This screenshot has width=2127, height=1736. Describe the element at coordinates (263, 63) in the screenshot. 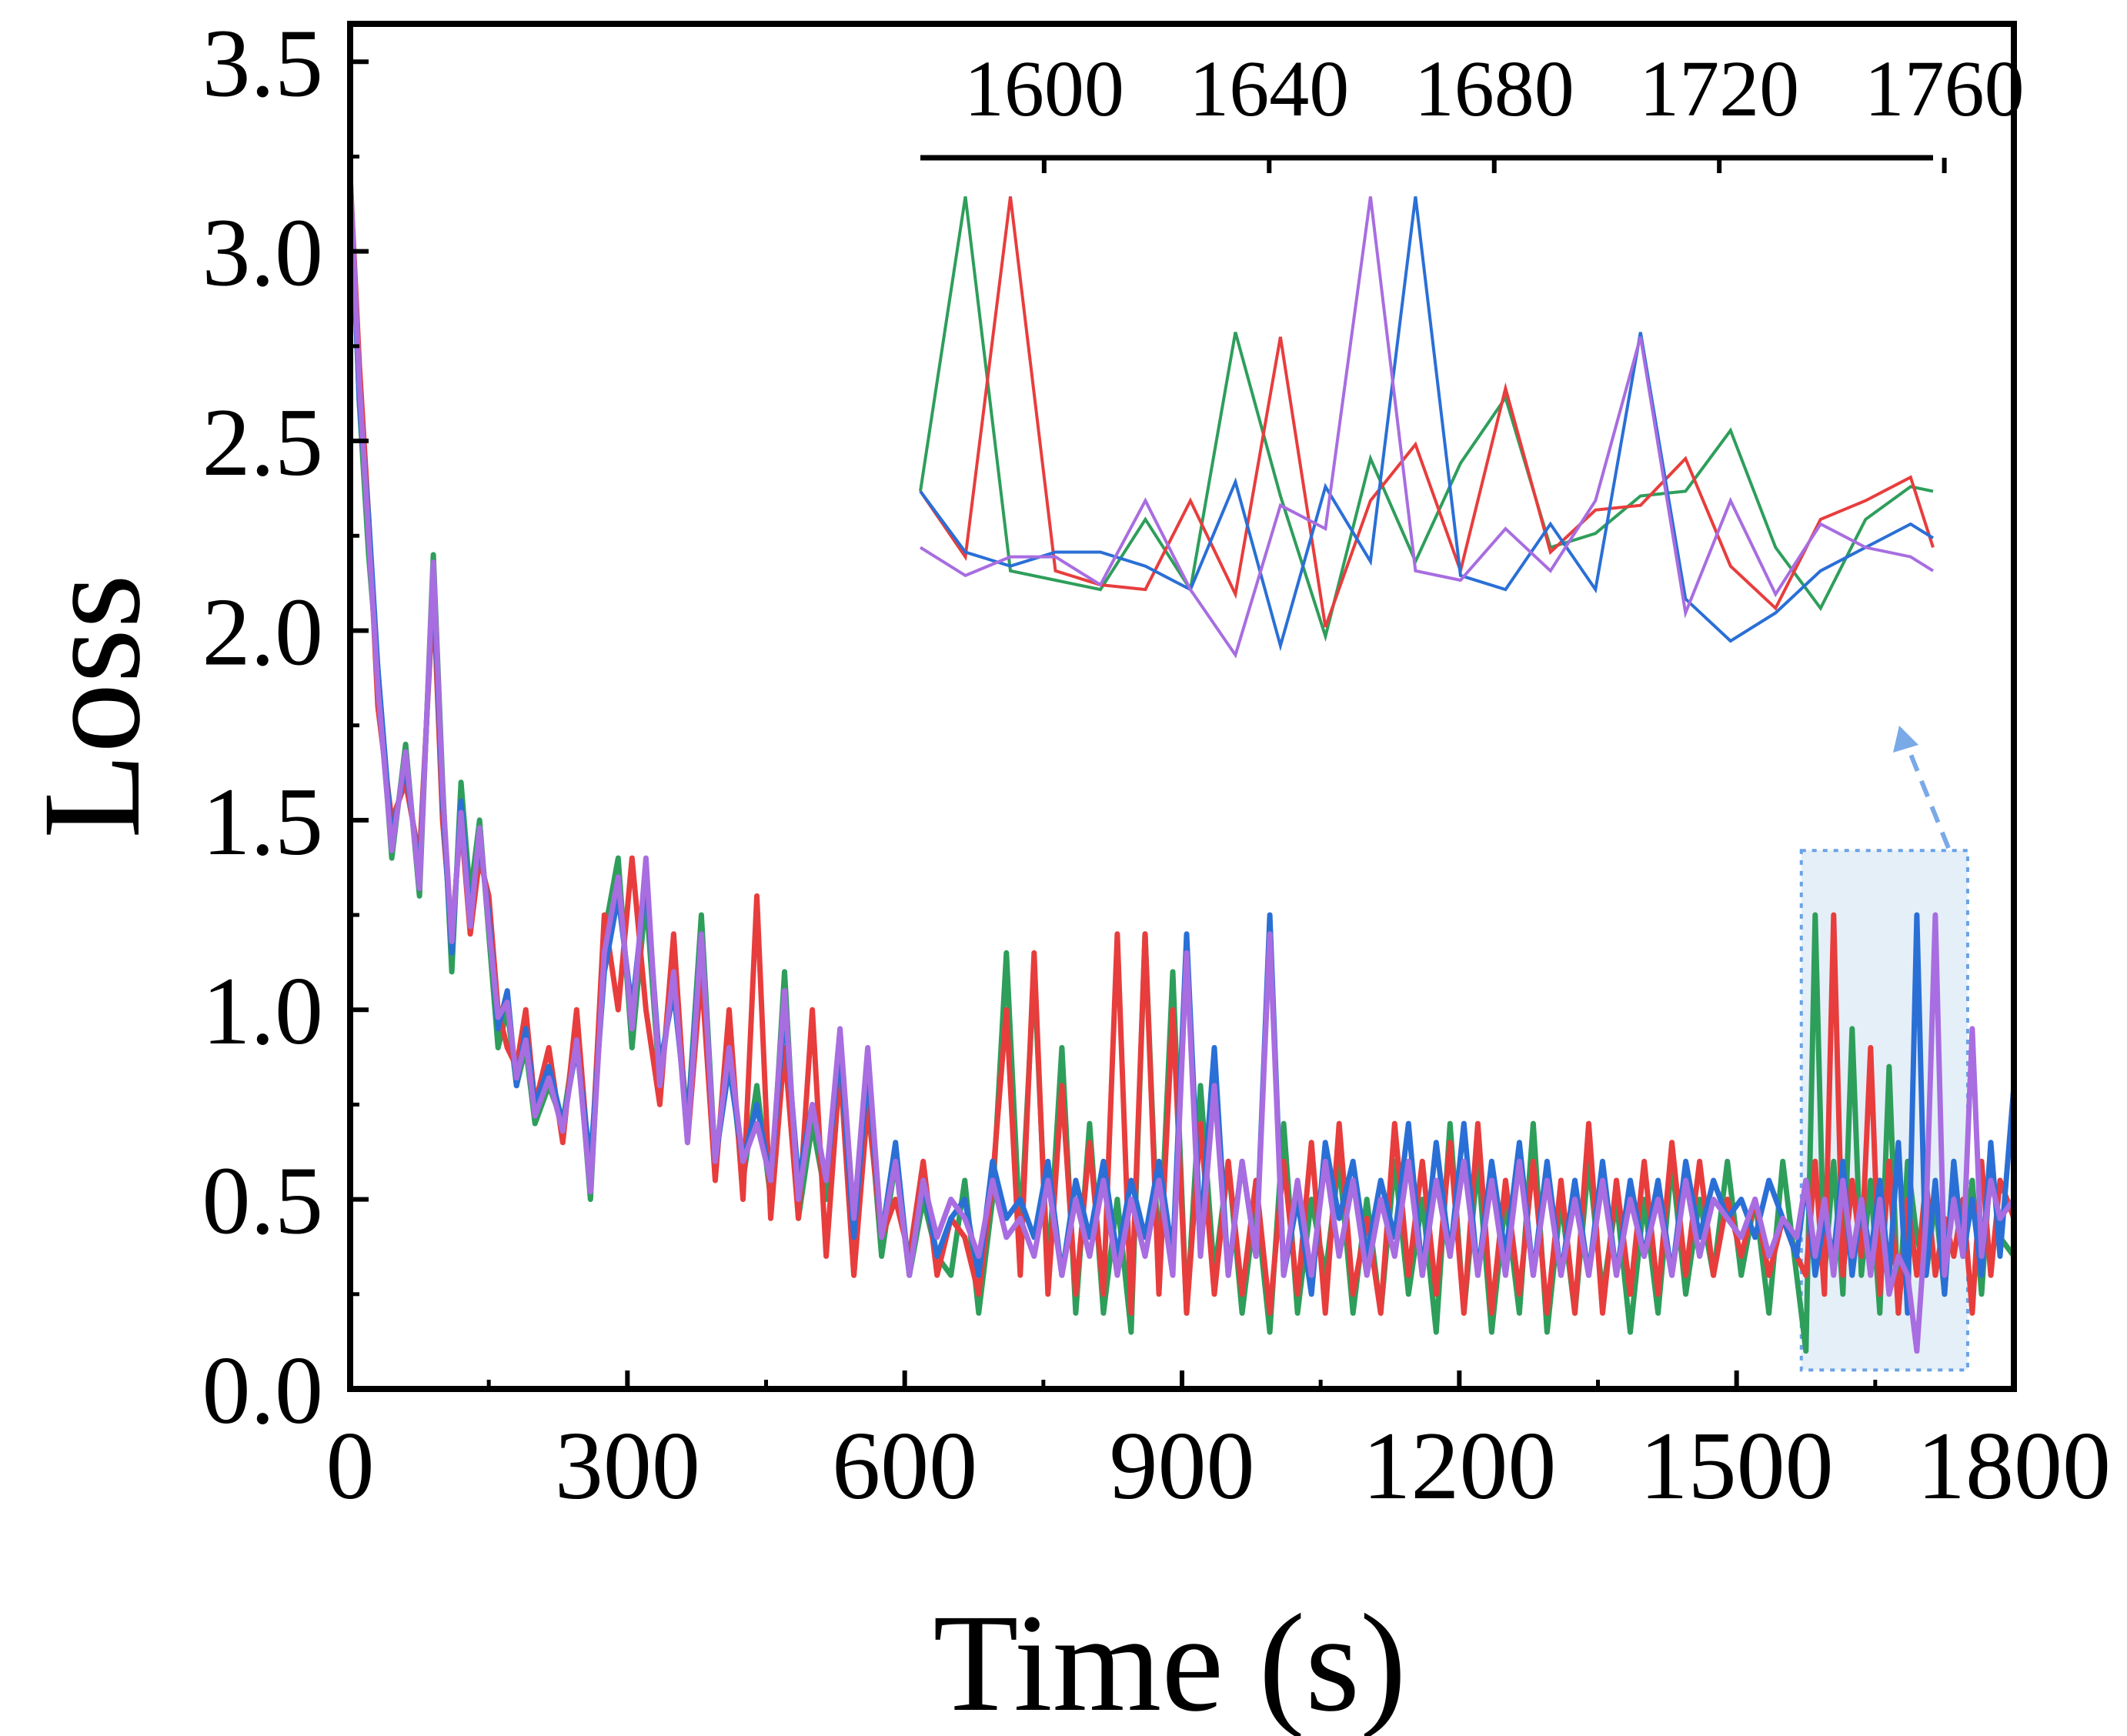

I see `y-tick-label: 3.5` at that location.